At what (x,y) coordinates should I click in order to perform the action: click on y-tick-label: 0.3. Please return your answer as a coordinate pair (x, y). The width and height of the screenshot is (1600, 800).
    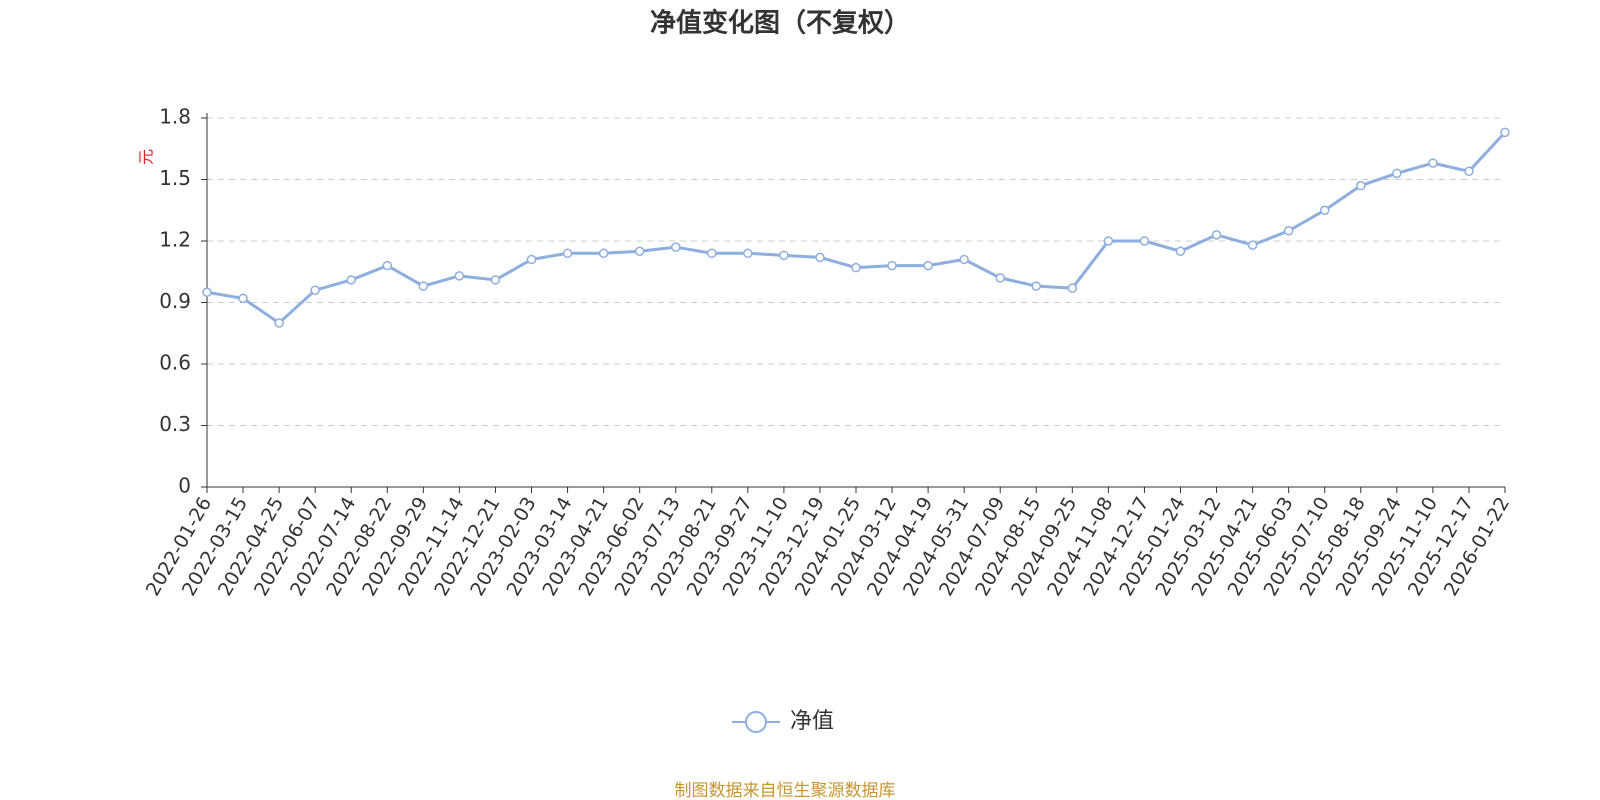
    Looking at the image, I should click on (175, 424).